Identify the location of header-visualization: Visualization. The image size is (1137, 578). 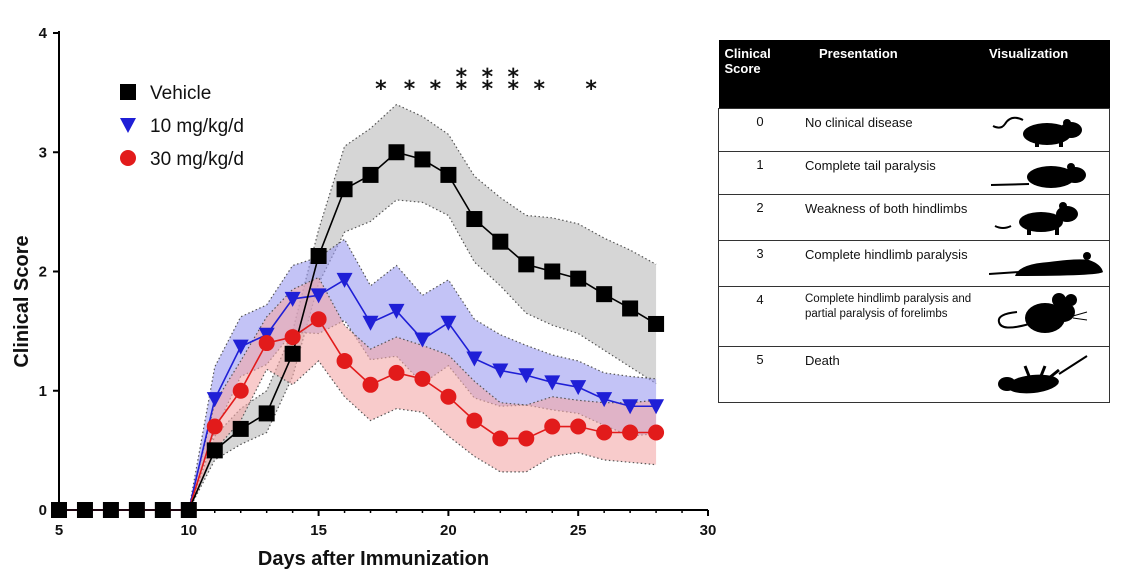
(1046, 74).